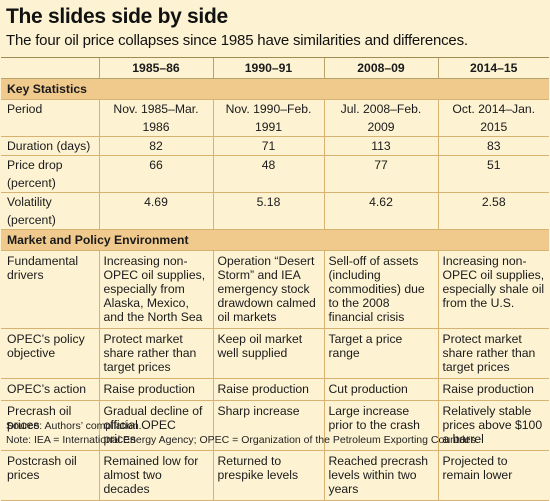 This screenshot has width=550, height=501. I want to click on table-cell: Target a price range, so click(380, 353).